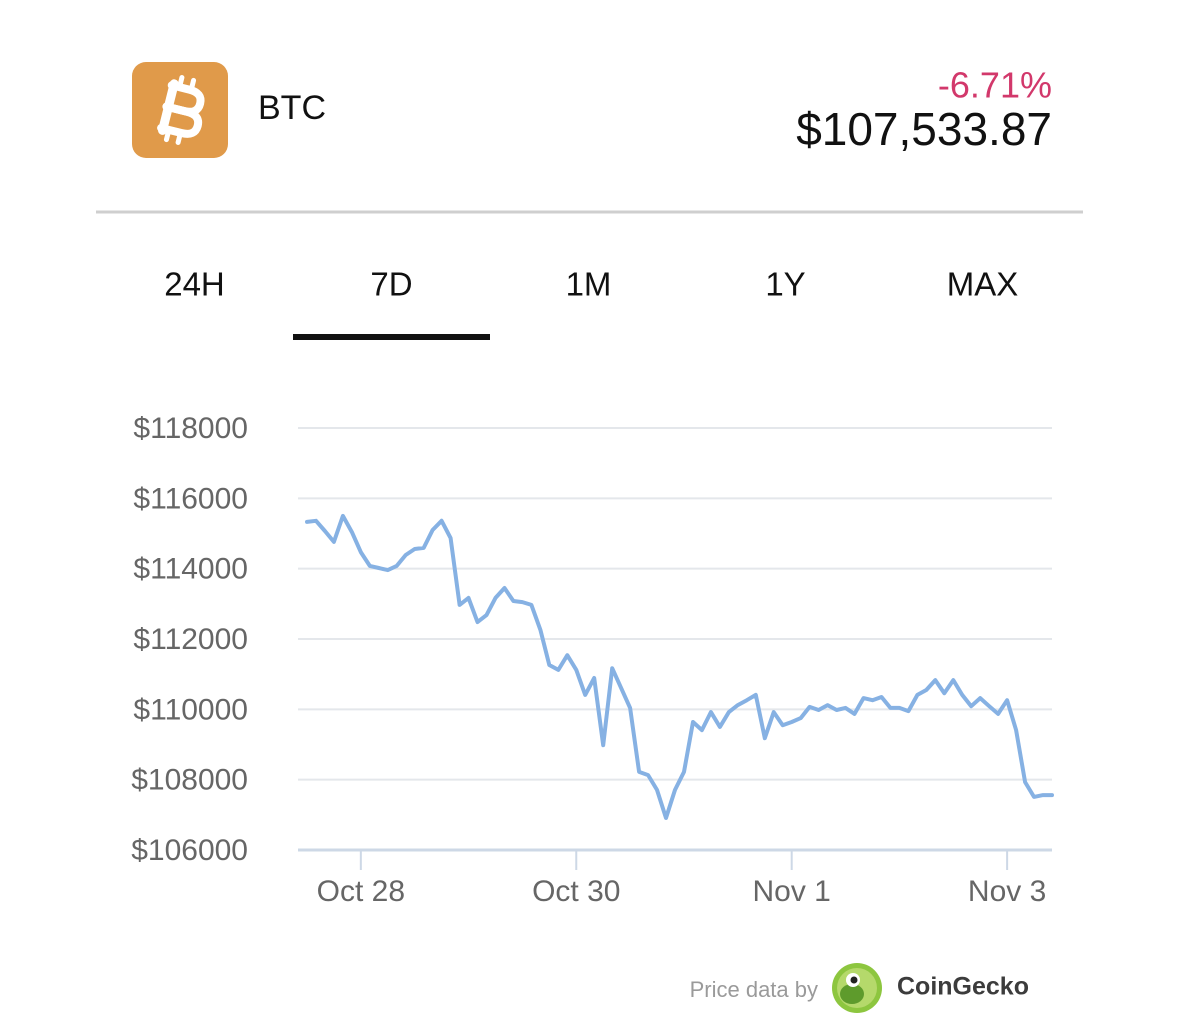  Describe the element at coordinates (194, 284) in the screenshot. I see `tab-label: 24H` at that location.